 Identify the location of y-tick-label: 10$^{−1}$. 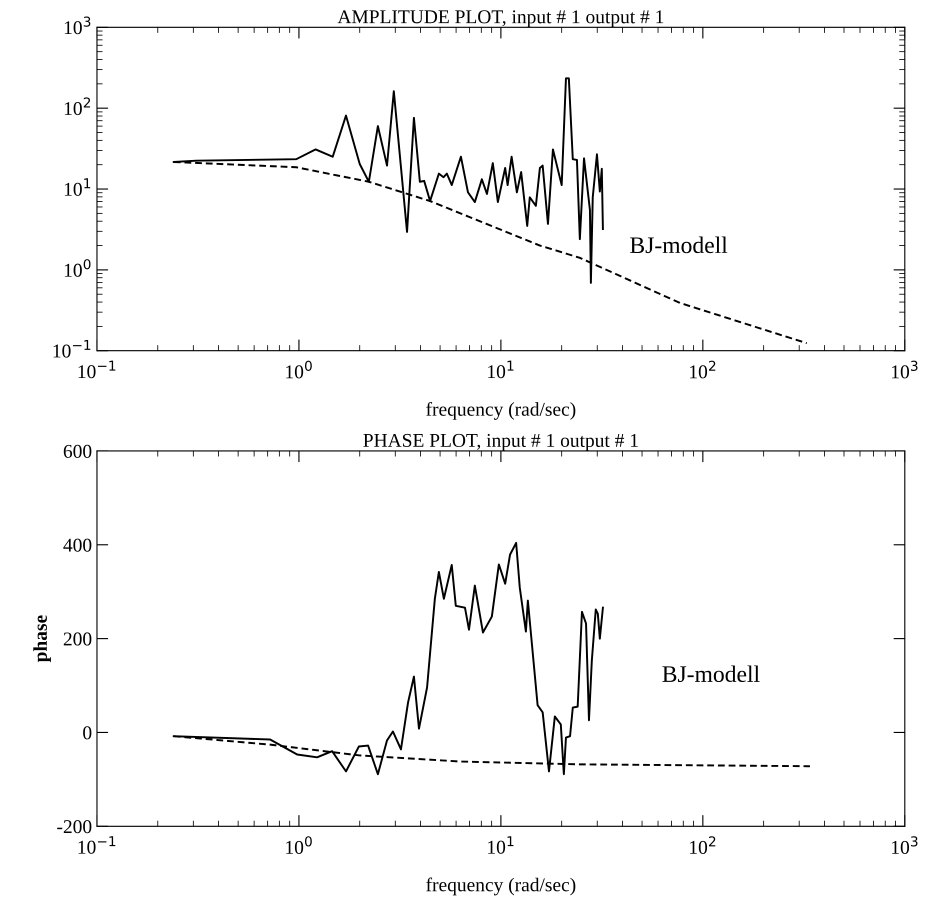
(72, 349).